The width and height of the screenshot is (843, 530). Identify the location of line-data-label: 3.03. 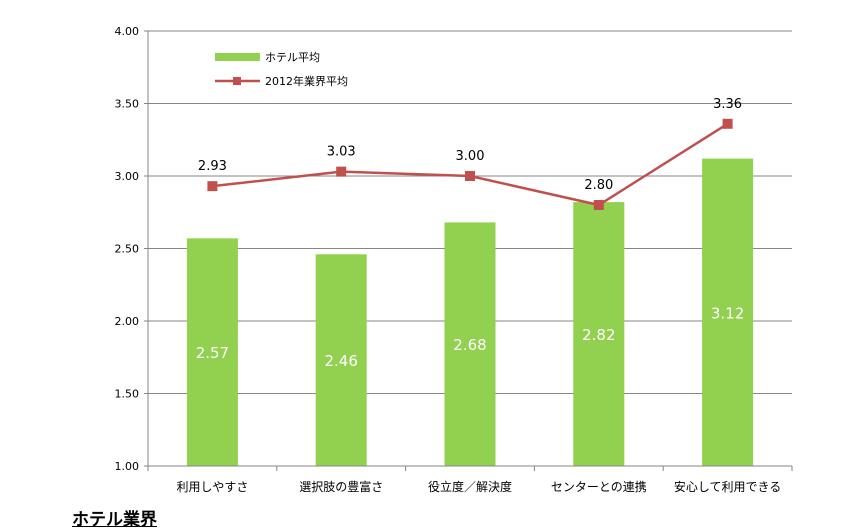
(341, 152).